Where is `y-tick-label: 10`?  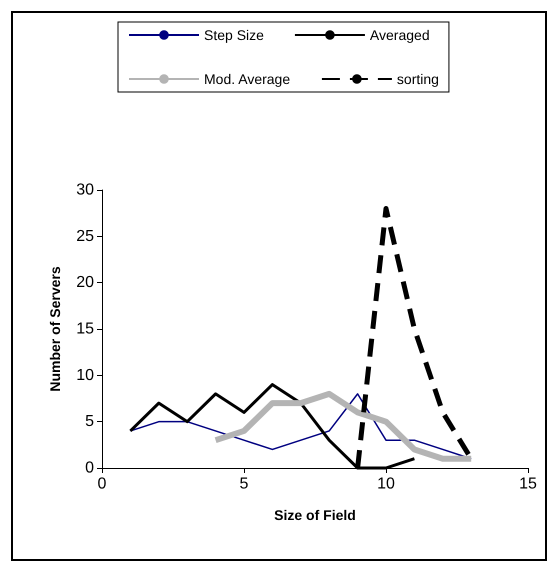
y-tick-label: 10 is located at coordinates (85, 375).